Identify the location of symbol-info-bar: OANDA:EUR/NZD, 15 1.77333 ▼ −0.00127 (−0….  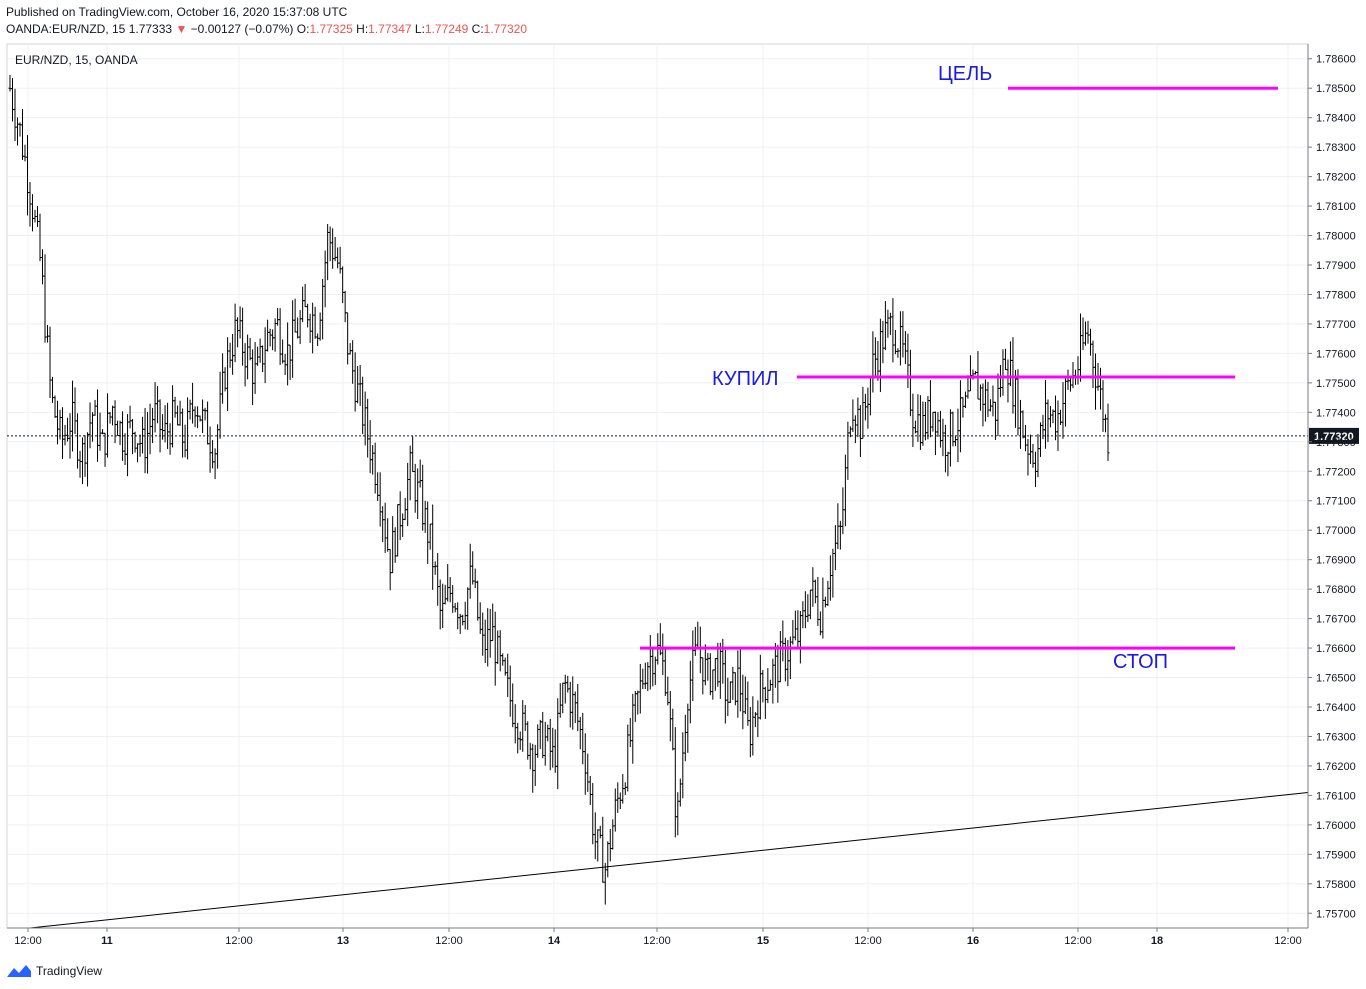
(266, 29).